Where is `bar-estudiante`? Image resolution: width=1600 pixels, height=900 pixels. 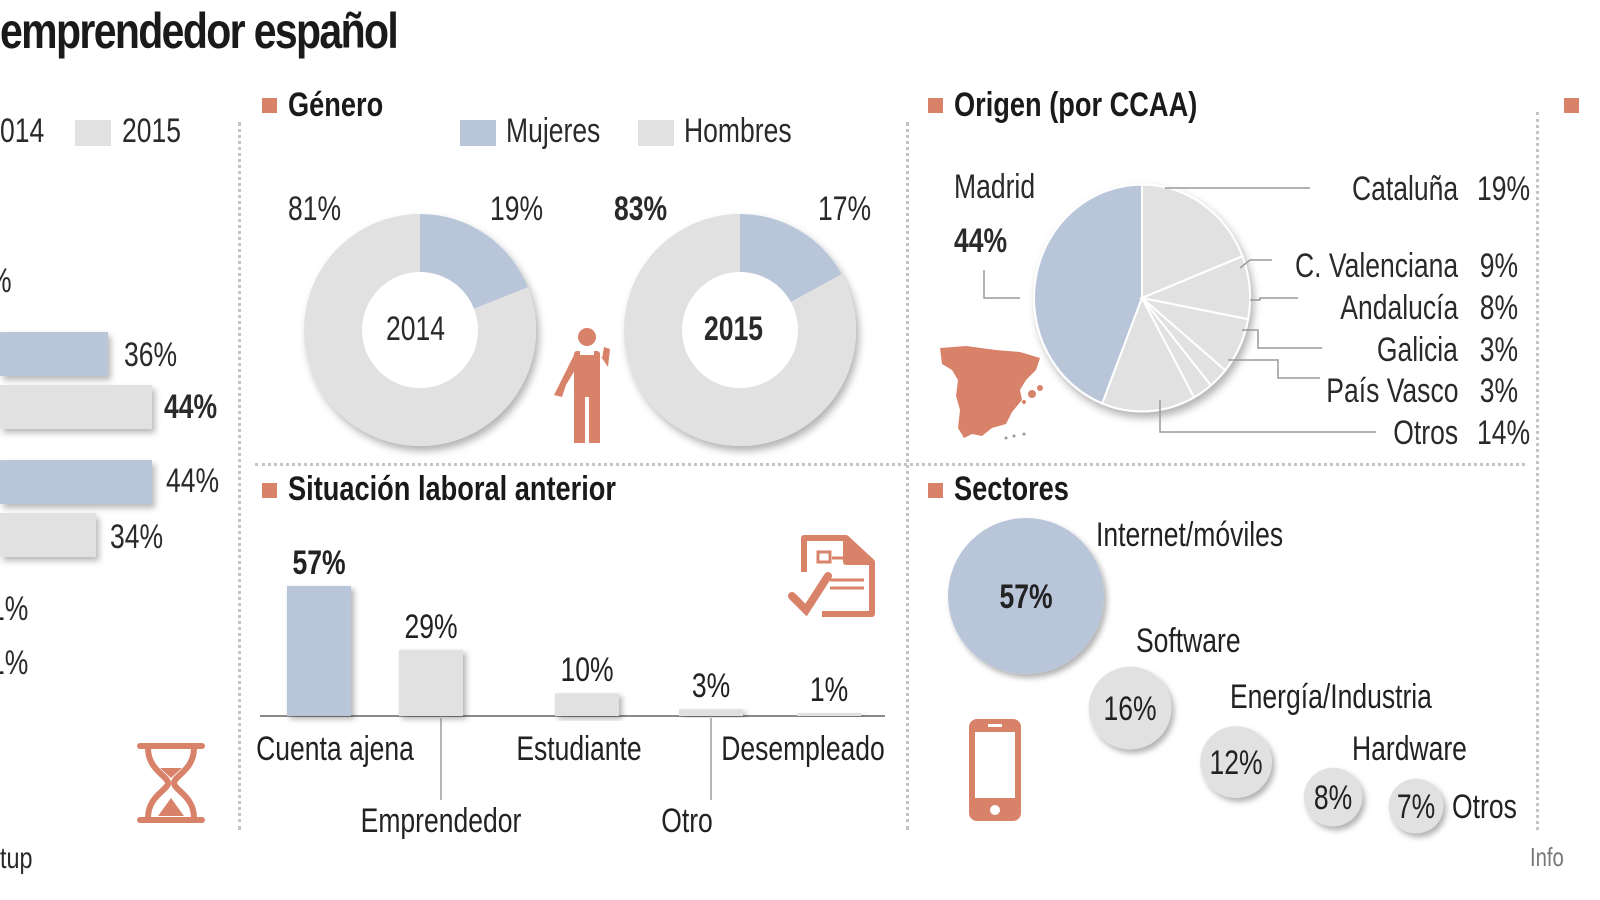
bar-estudiante is located at coordinates (587, 704).